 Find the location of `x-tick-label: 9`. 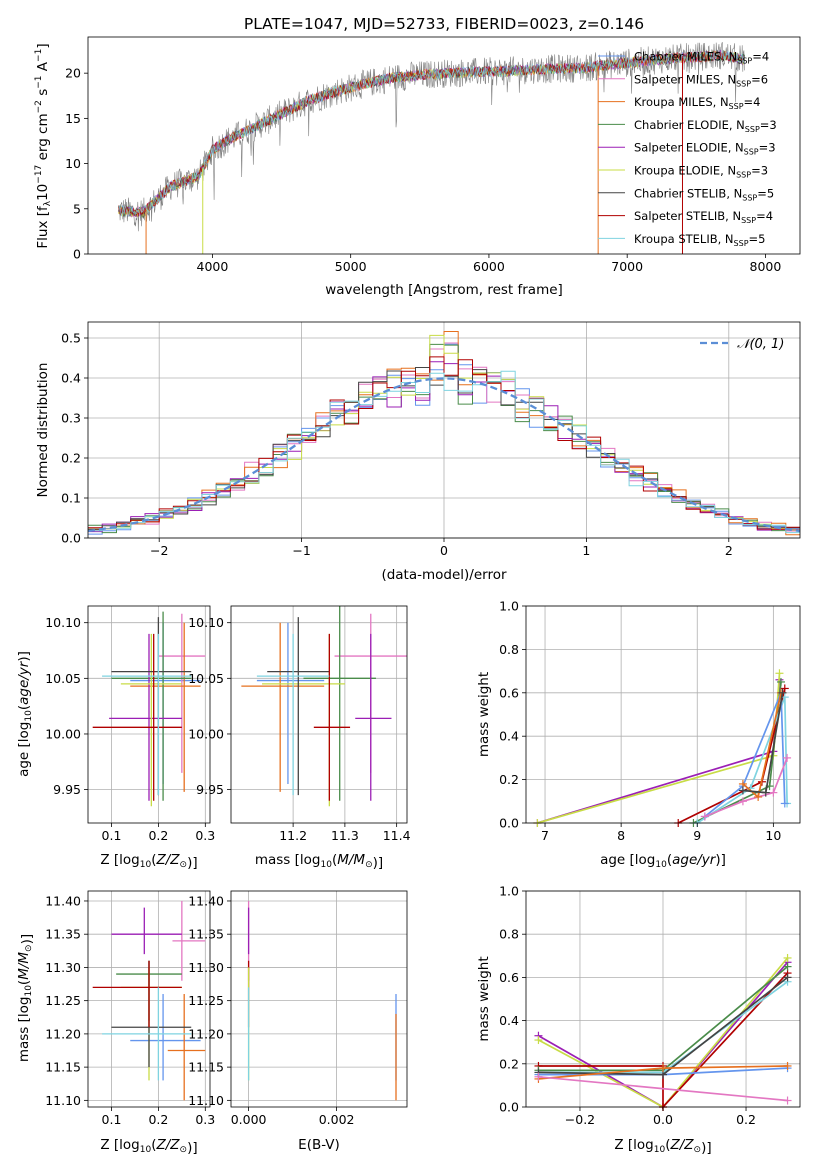

x-tick-label: 9 is located at coordinates (697, 835).